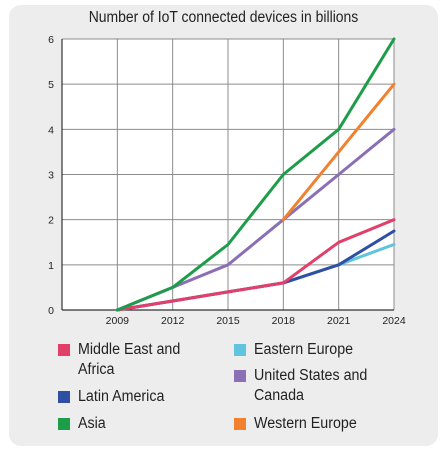 This screenshot has height=454, width=447. What do you see at coordinates (51, 130) in the screenshot?
I see `y-tick-label: 4` at bounding box center [51, 130].